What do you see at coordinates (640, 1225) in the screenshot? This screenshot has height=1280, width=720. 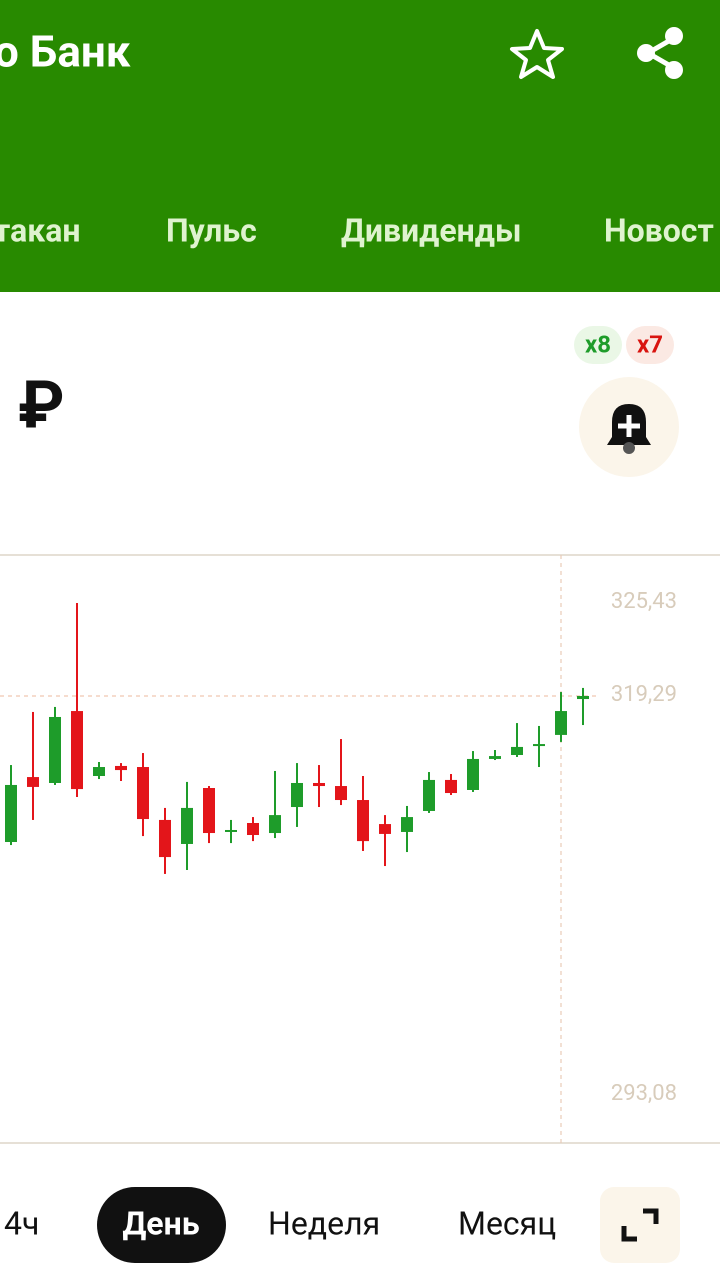 I see `expand-button` at bounding box center [640, 1225].